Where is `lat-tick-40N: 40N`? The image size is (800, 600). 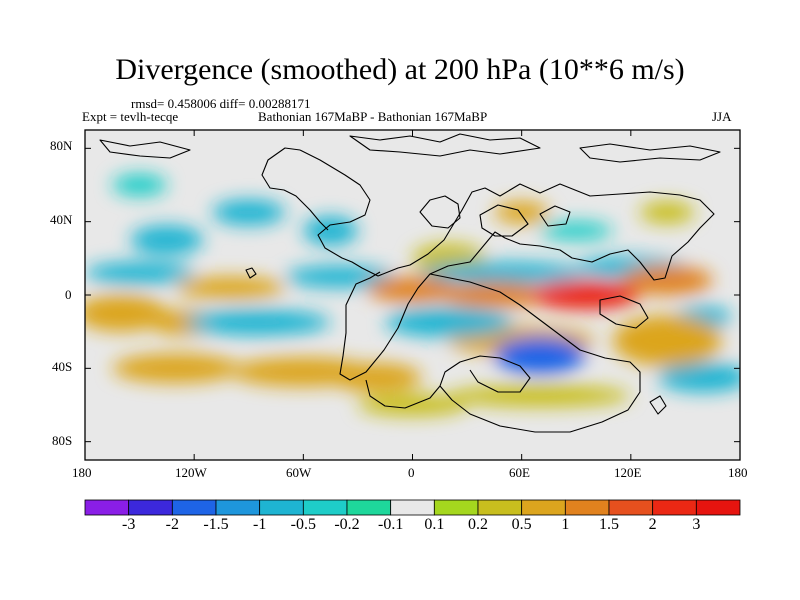
lat-tick-40N: 40N is located at coordinates (61, 219).